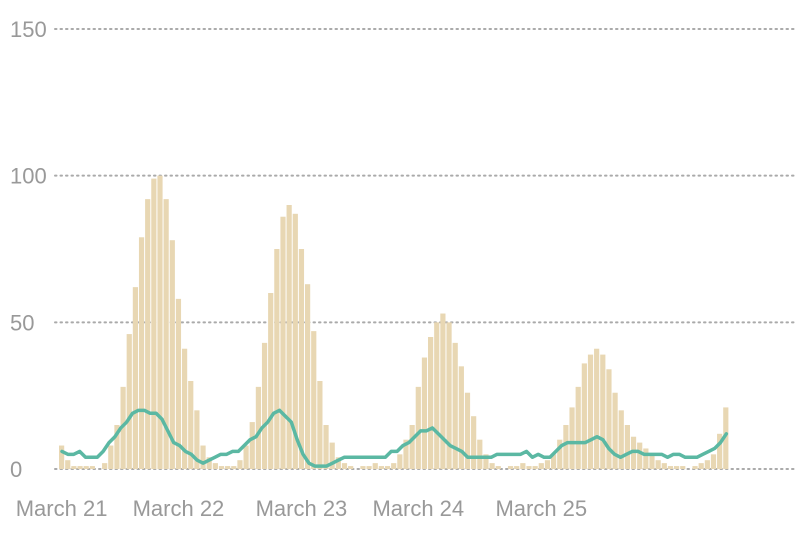  Describe the element at coordinates (62, 508) in the screenshot. I see `x-tick-label: March 21` at that location.